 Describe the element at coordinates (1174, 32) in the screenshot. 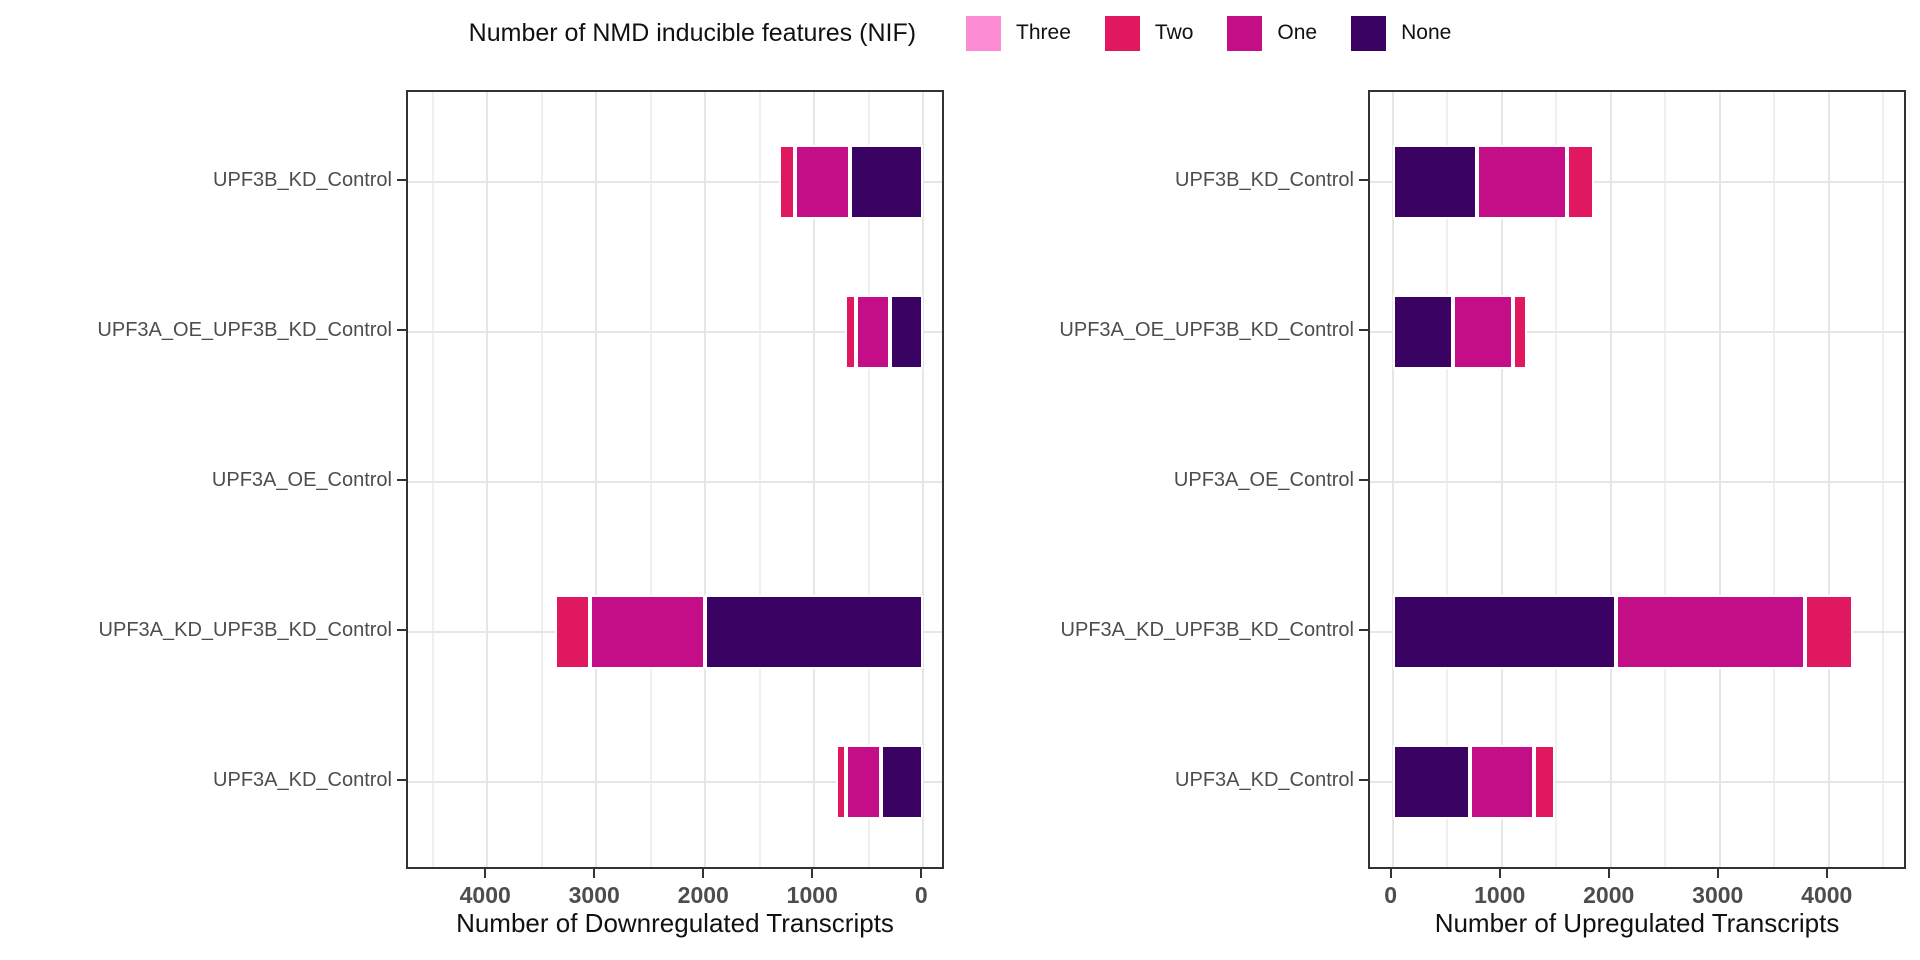

I see `legend-label: Two` at that location.